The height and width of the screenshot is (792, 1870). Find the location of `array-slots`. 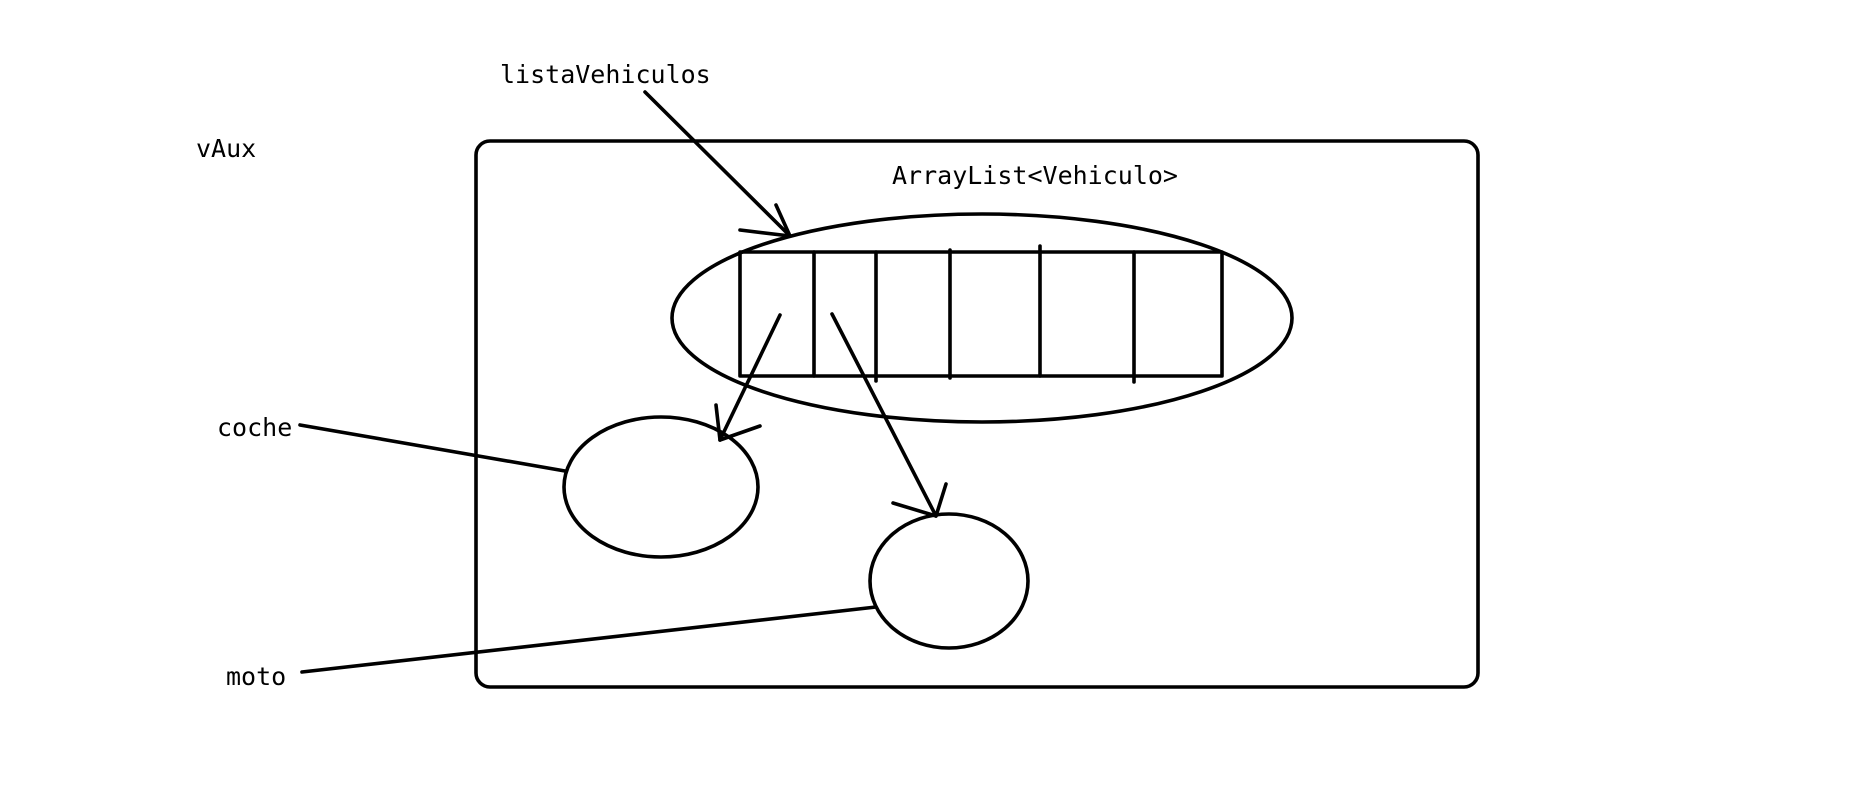

array-slots is located at coordinates (981, 314).